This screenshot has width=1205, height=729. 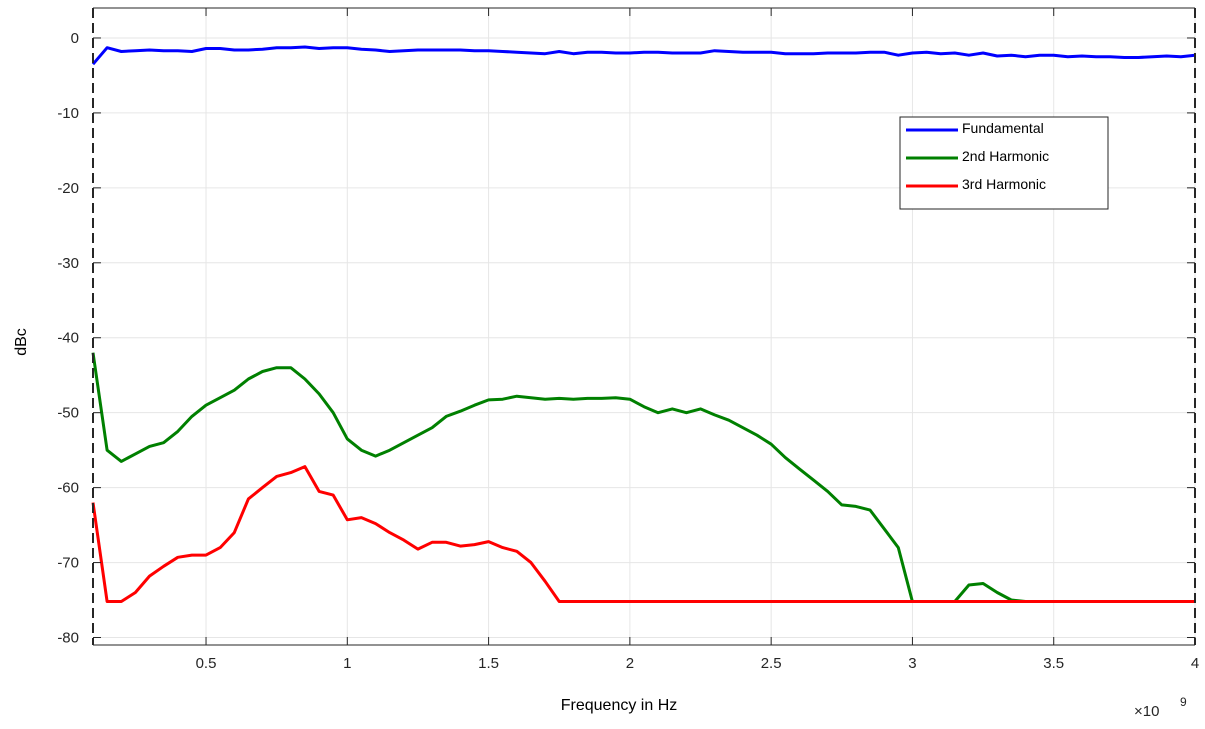 What do you see at coordinates (68, 263) in the screenshot?
I see `y-tick-label: -30` at bounding box center [68, 263].